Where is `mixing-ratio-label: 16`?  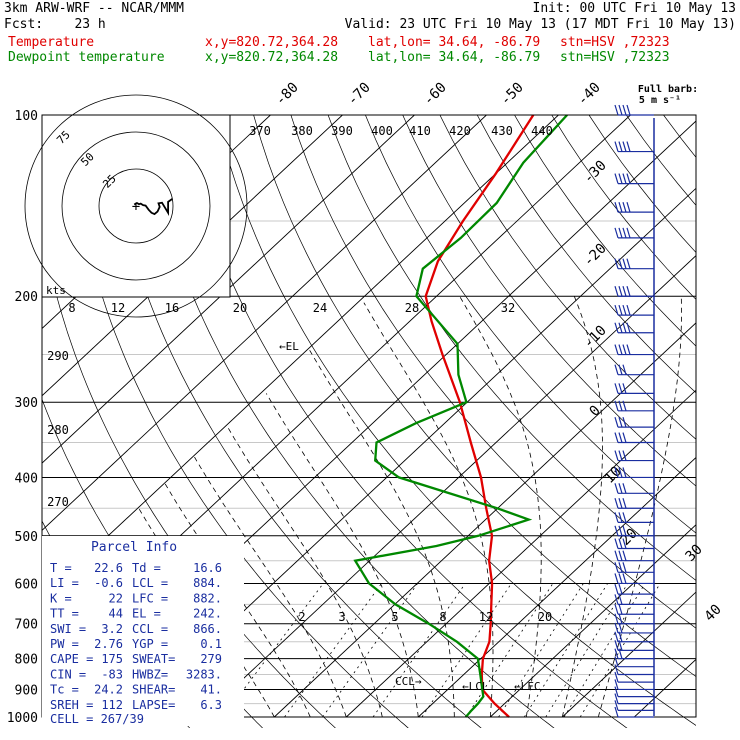 mixing-ratio-label: 16 is located at coordinates (172, 308).